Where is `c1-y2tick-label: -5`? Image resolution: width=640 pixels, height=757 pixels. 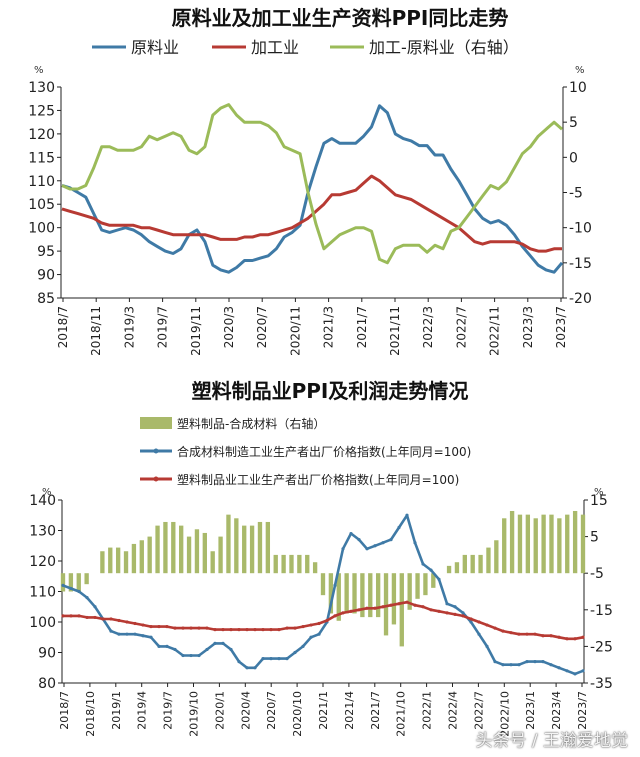 c1-y2tick-label: -5 is located at coordinates (576, 194).